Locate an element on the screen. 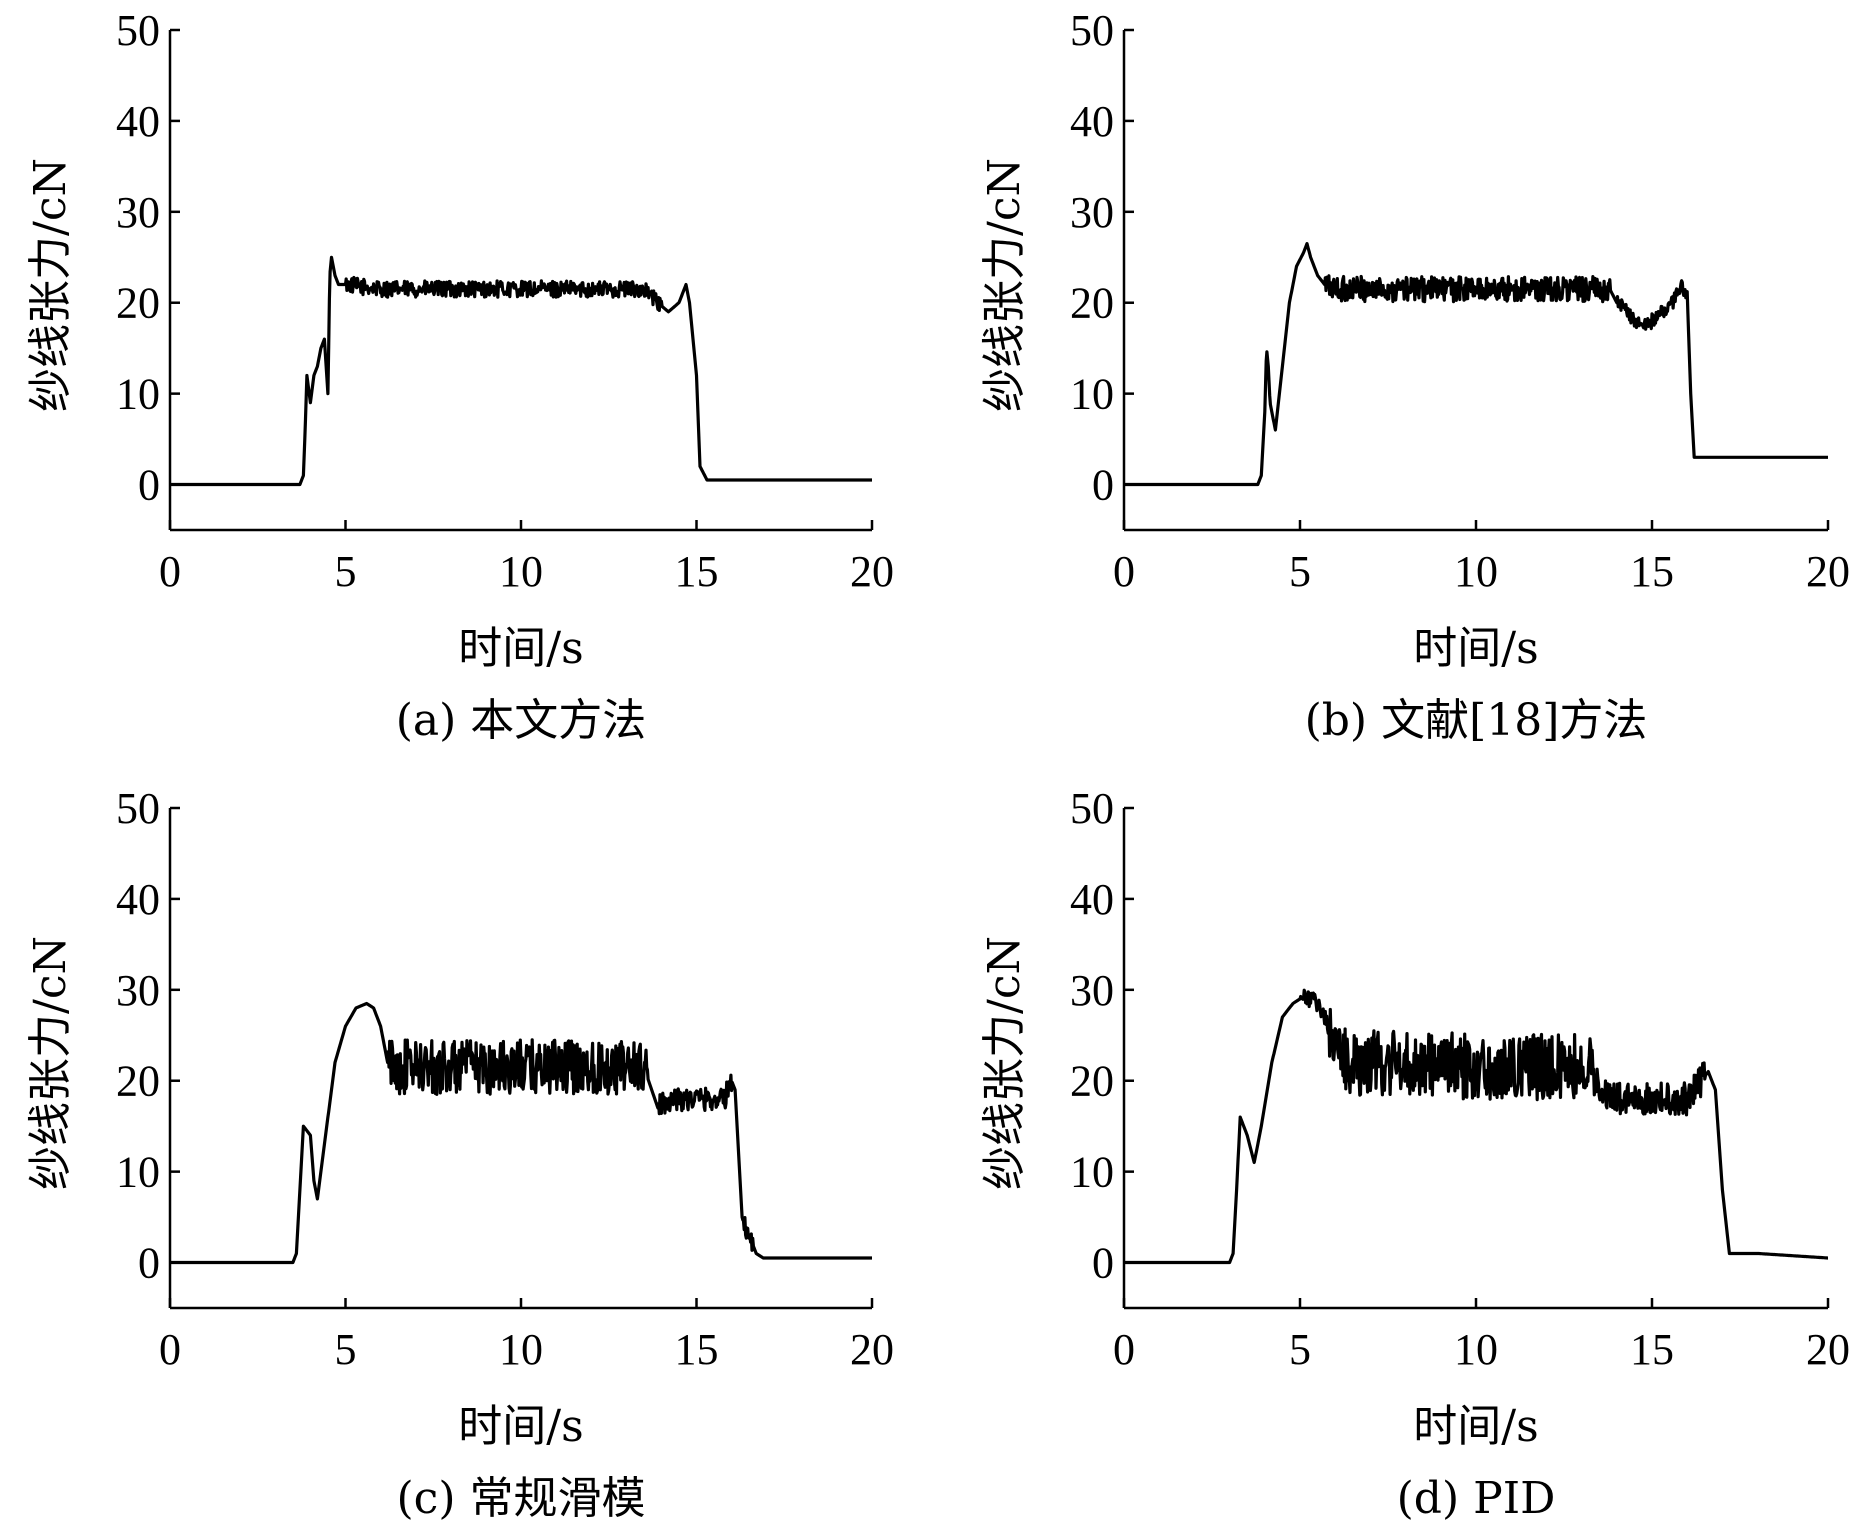  panel-caption: (c) 常规滑模 is located at coordinates (521, 1498).